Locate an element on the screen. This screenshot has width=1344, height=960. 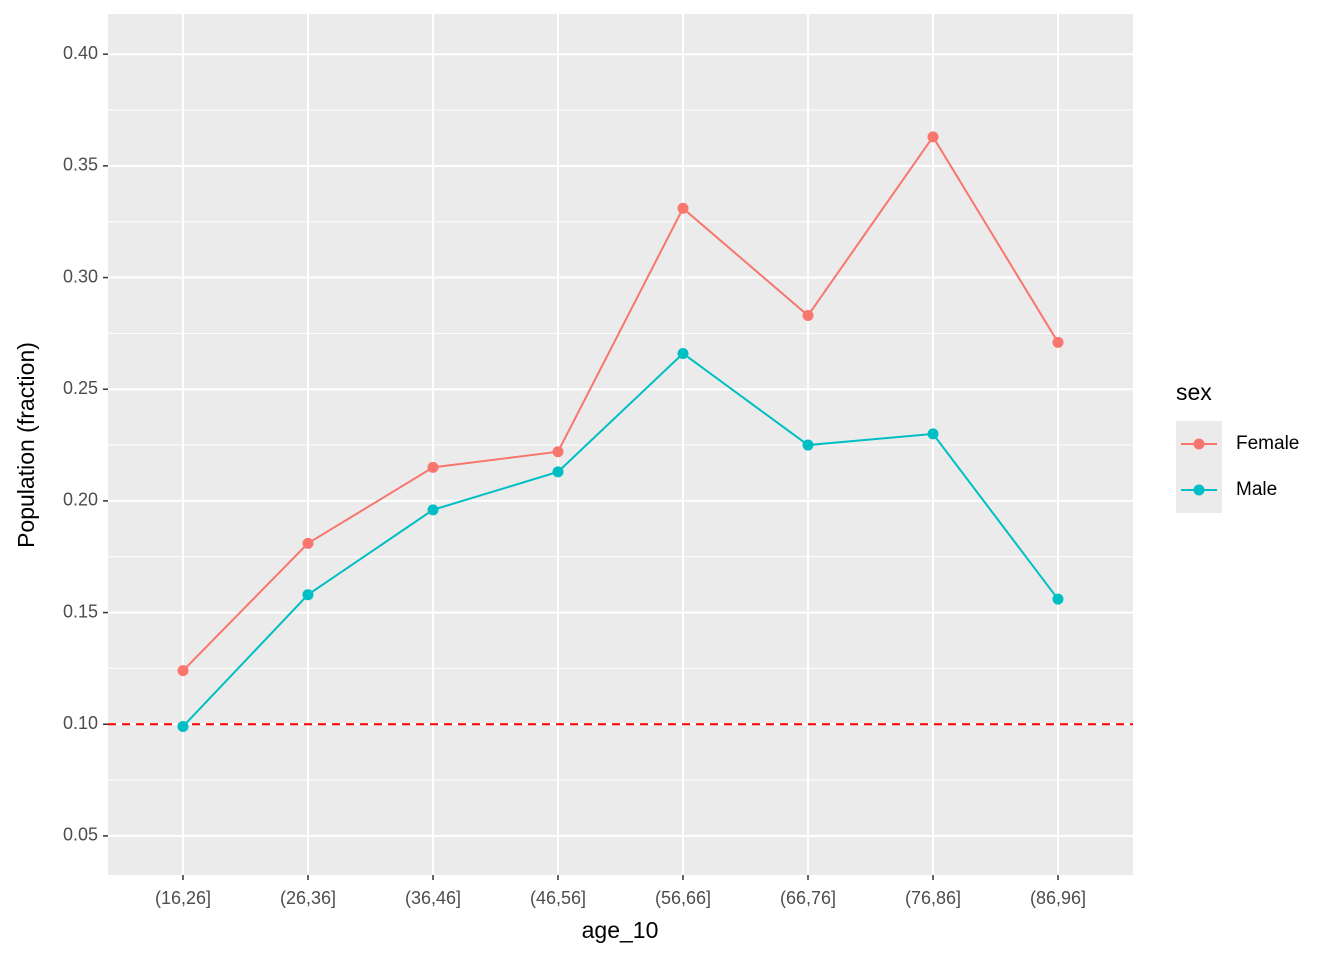
legend-label: Female is located at coordinates (1267, 443).